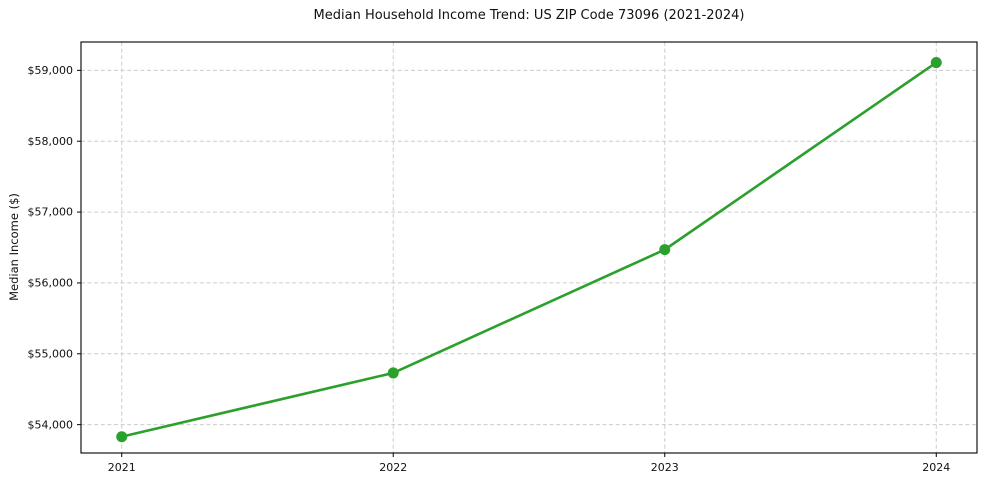 The image size is (989, 490). I want to click on y-tick-label: $56,000, so click(51, 283).